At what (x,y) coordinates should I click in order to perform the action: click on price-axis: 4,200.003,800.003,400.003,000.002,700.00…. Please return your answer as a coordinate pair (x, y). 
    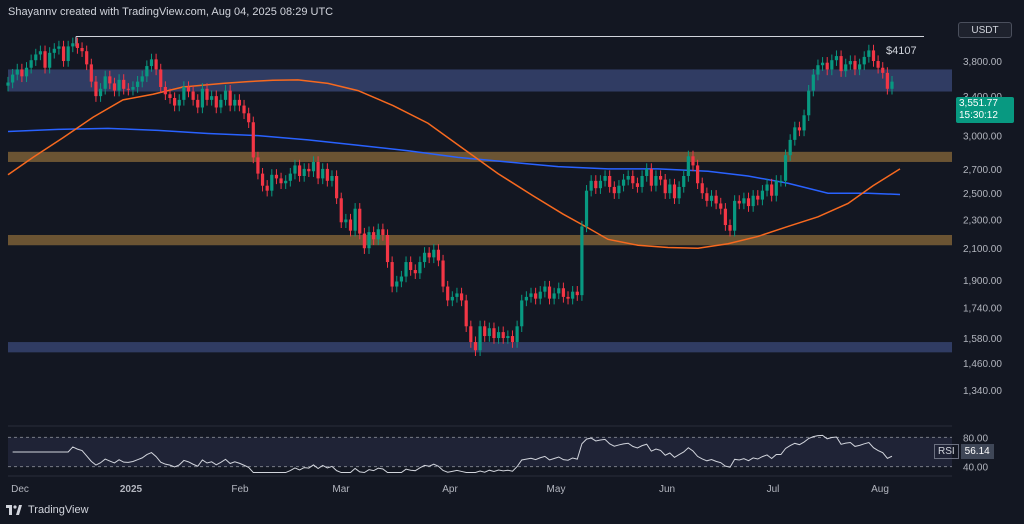
    Looking at the image, I should click on (982, 211).